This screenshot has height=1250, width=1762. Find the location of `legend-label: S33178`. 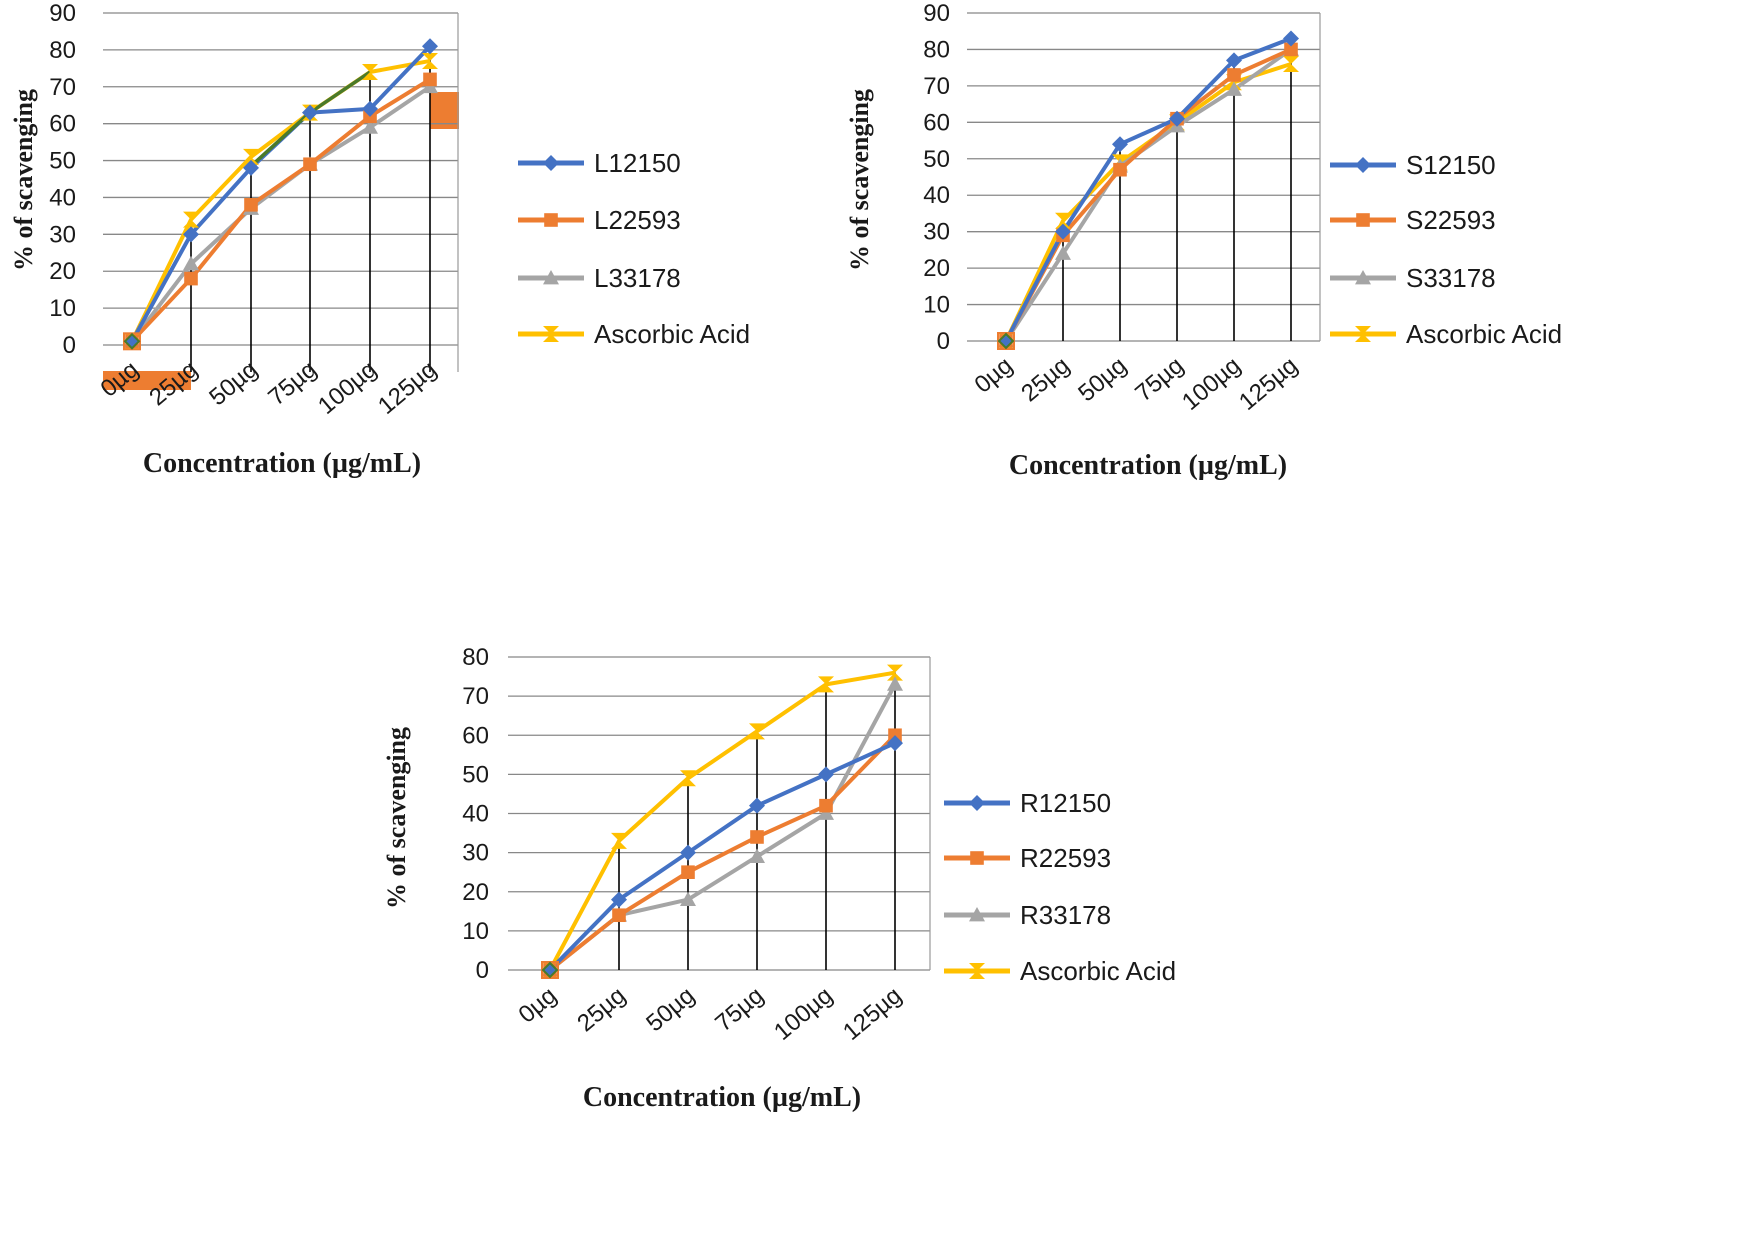

legend-label: S33178 is located at coordinates (1451, 278).